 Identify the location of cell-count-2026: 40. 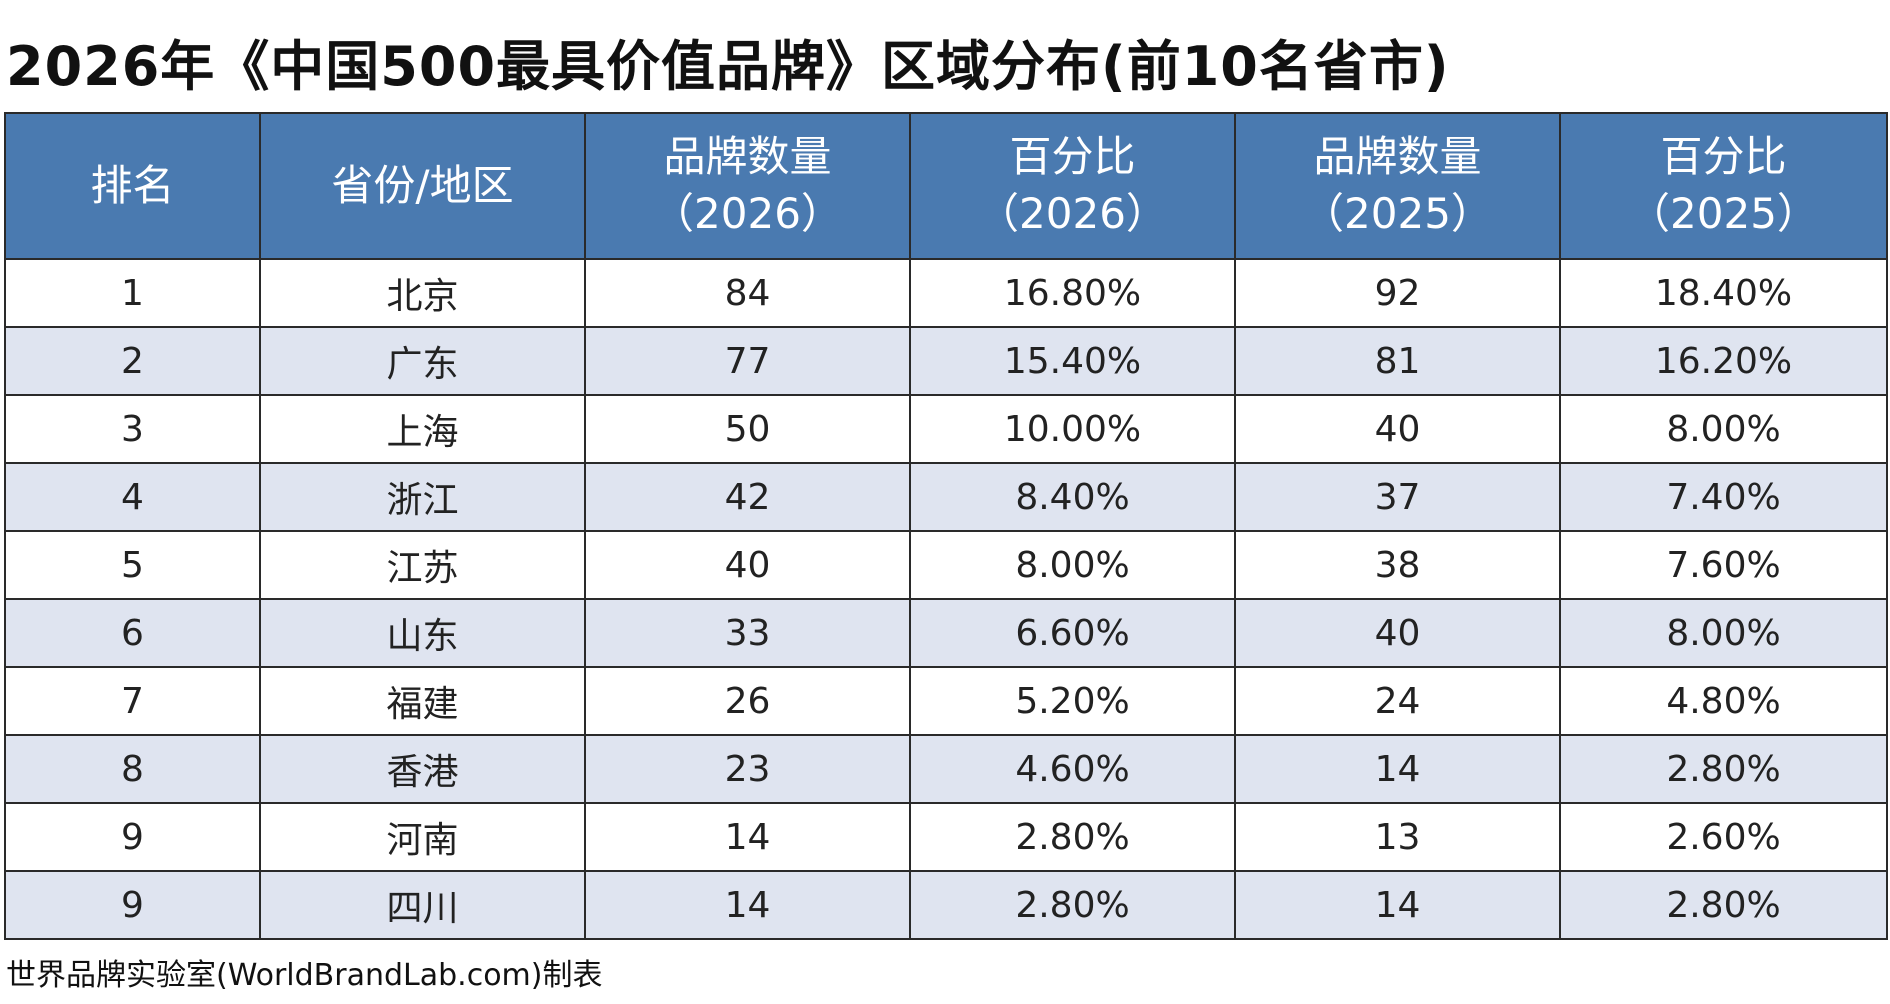
(747, 565).